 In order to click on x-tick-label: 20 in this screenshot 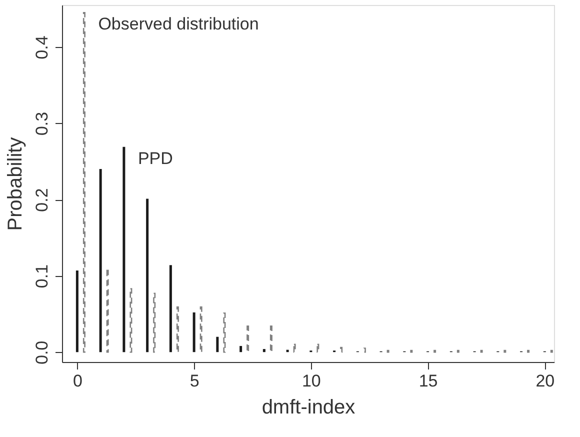, I will do `click(545, 381)`.